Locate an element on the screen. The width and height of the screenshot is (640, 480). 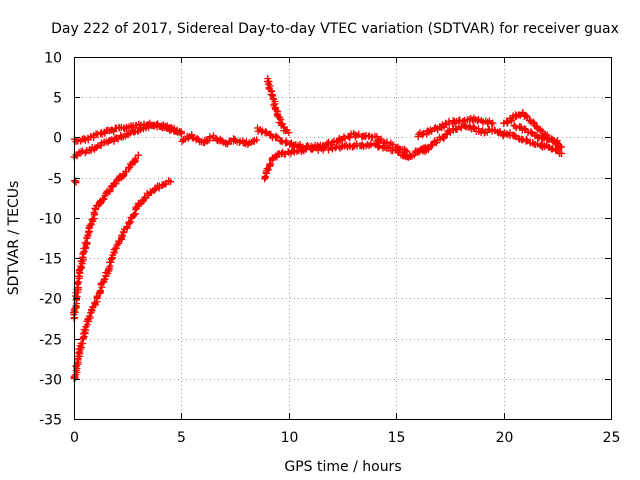
series-arc-steep-right is located at coordinates (122, 279).